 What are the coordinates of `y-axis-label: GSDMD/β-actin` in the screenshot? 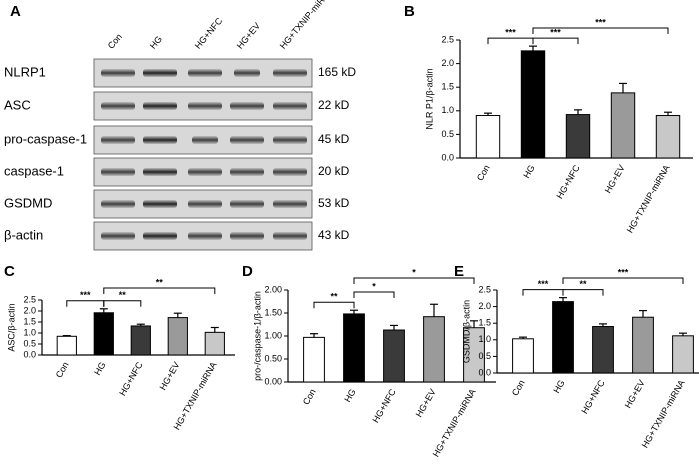 It's located at (466, 331).